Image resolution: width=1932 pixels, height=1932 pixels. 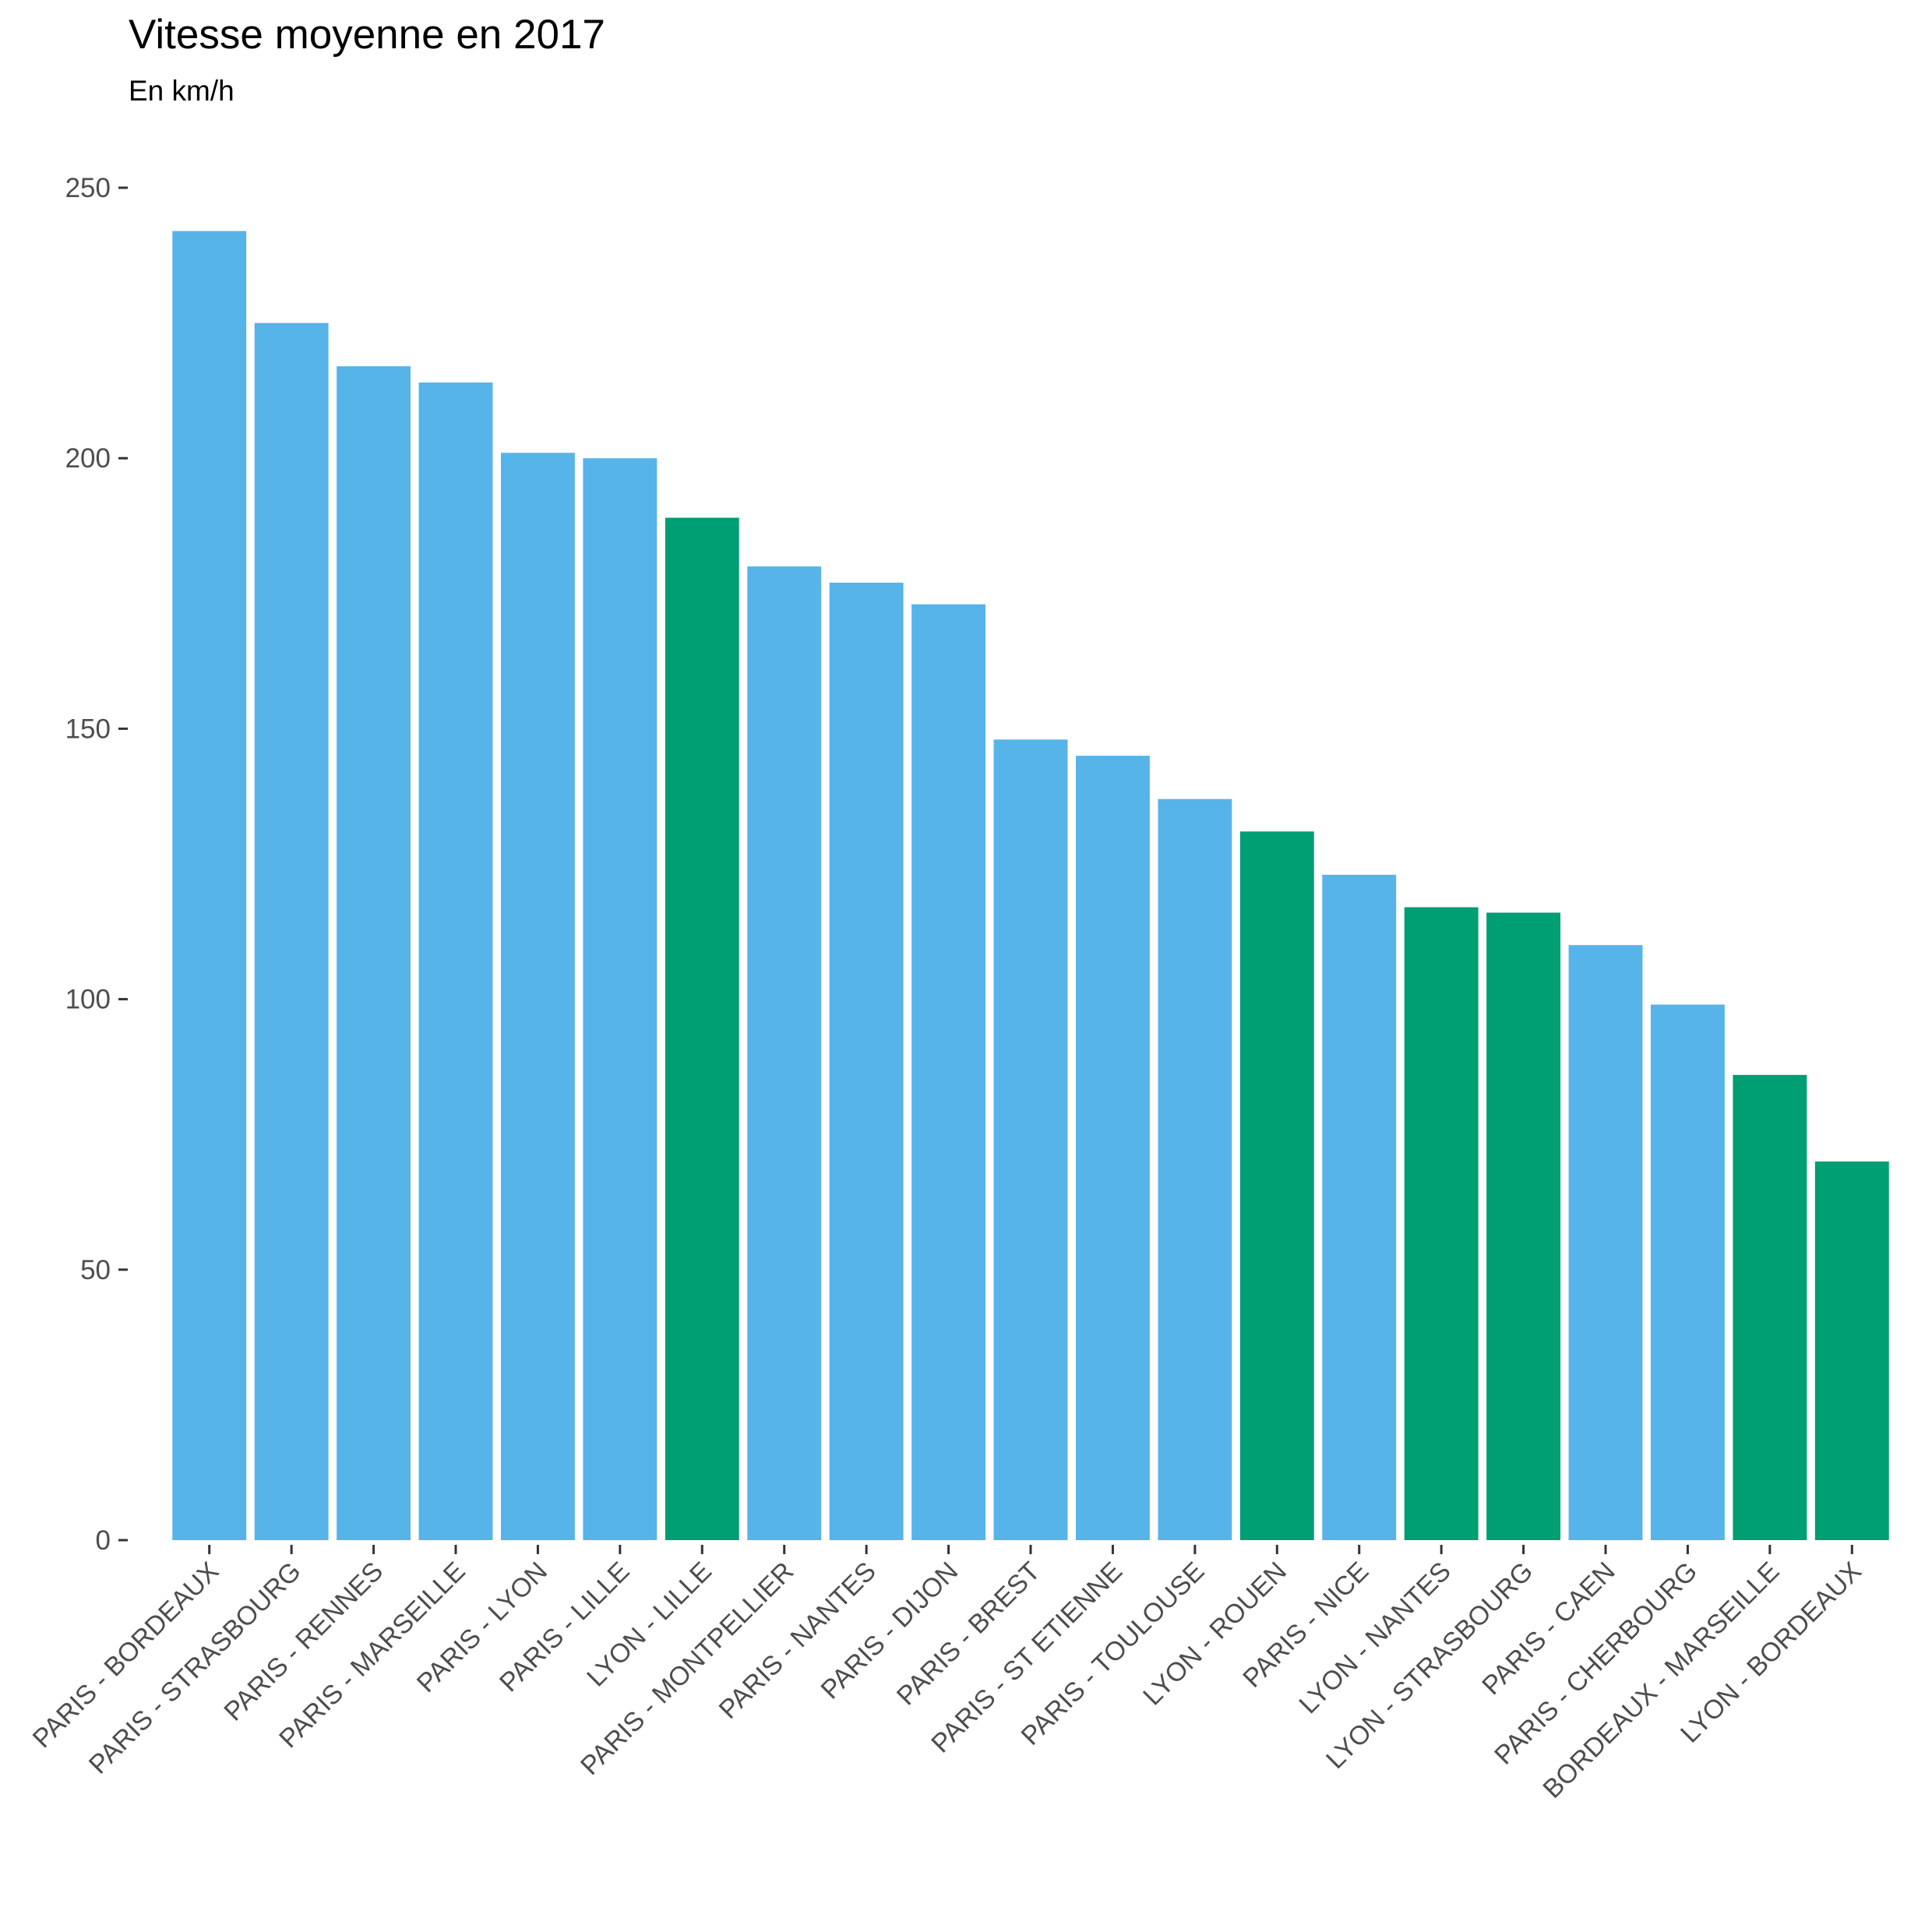 What do you see at coordinates (96, 1270) in the screenshot?
I see `y-tick-label: 50` at bounding box center [96, 1270].